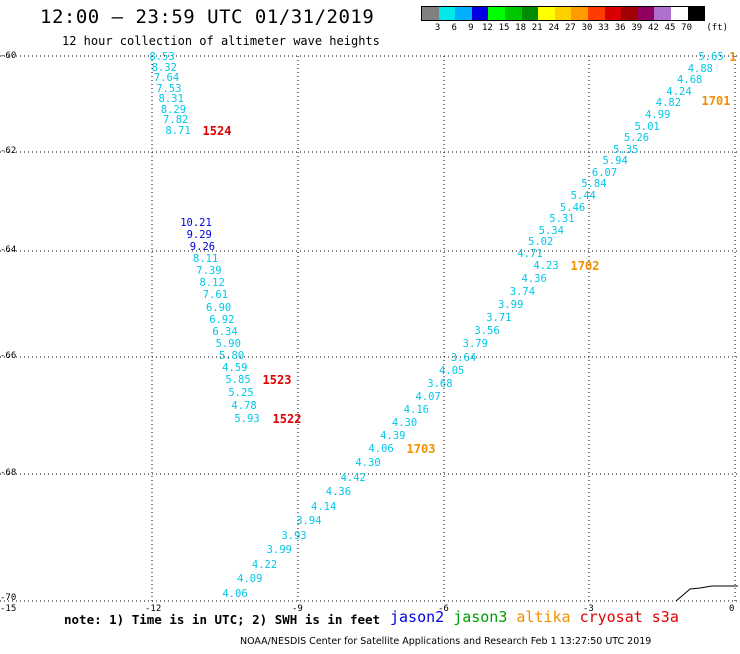  What do you see at coordinates (585, 266) in the screenshot?
I see `revolution-number-label: 1702` at bounding box center [585, 266].